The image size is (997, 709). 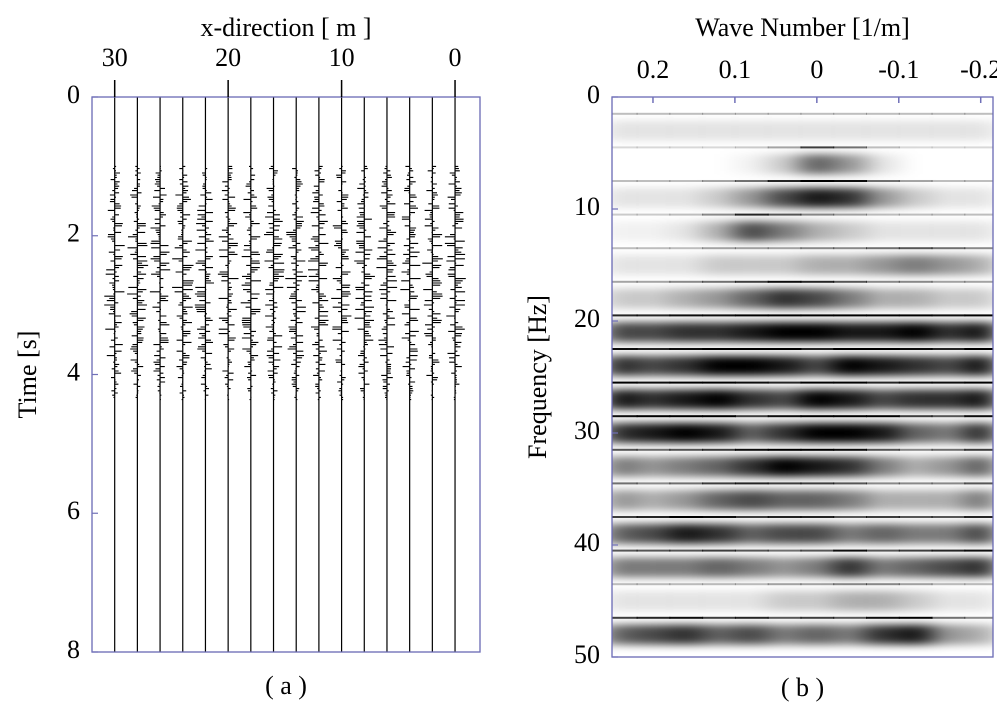 What do you see at coordinates (587, 654) in the screenshot?
I see `y-tick-label: 50` at bounding box center [587, 654].